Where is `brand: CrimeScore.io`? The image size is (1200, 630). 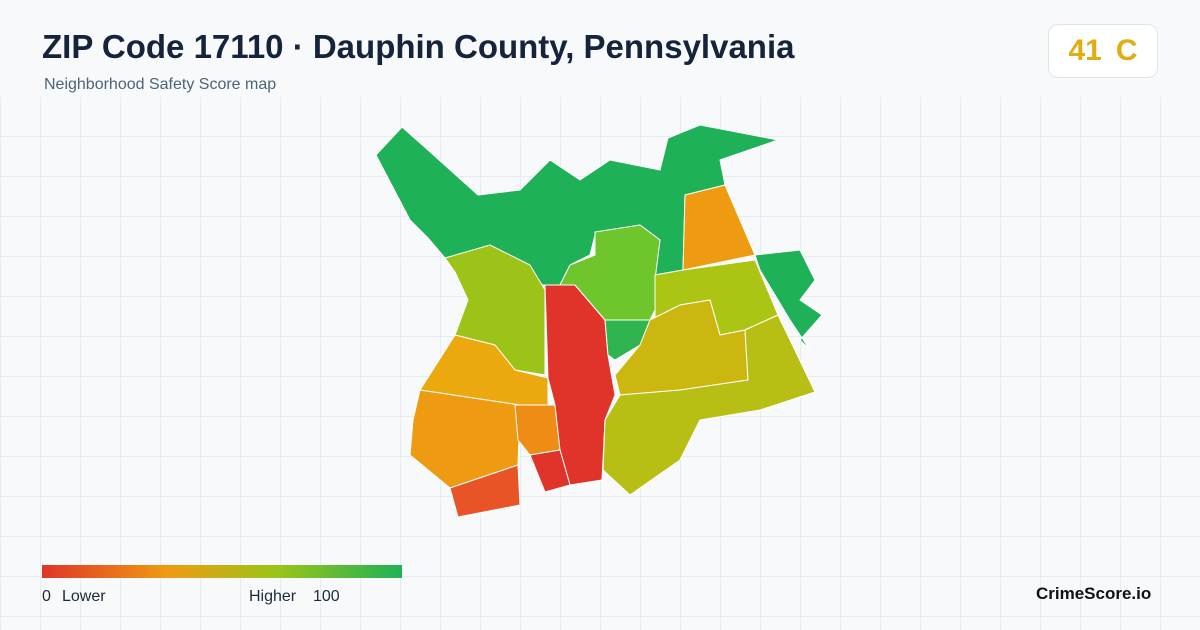
brand: CrimeScore.io is located at coordinates (1094, 593).